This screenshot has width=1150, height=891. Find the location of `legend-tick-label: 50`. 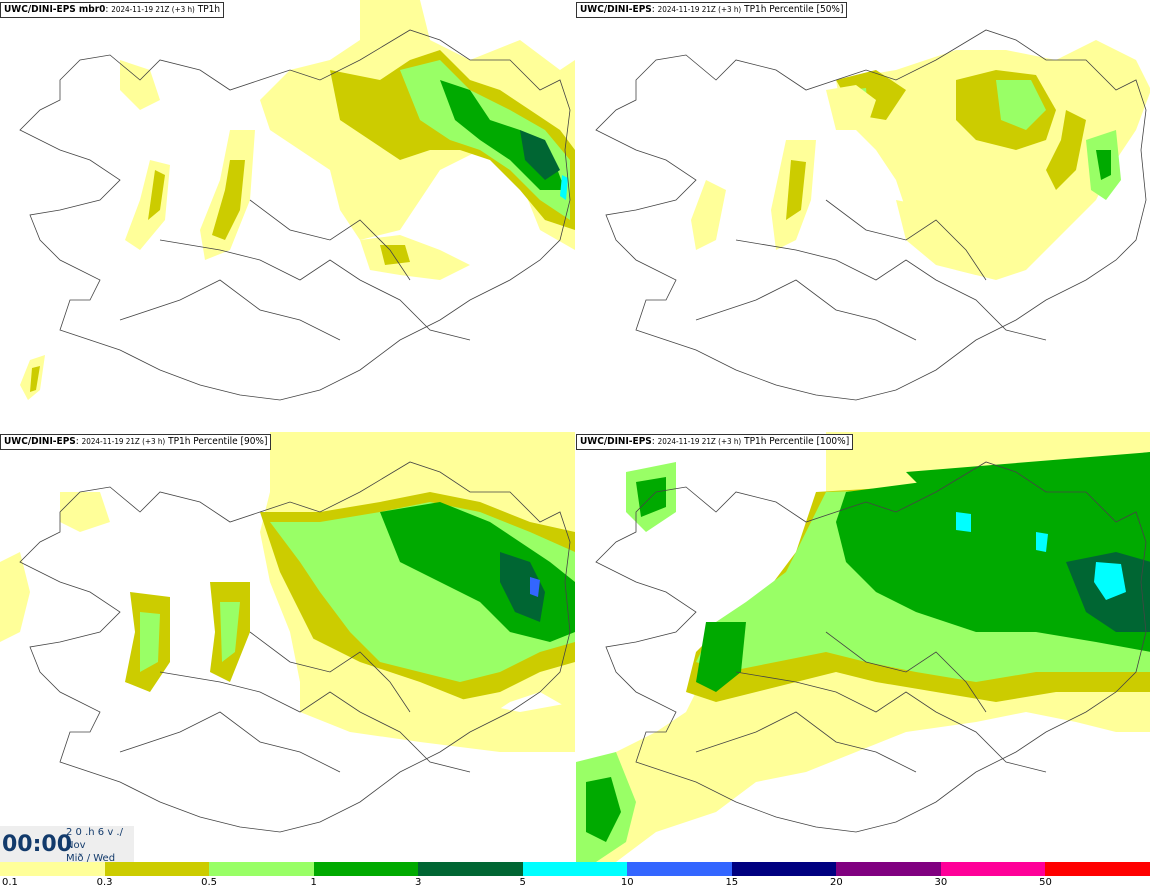

legend-tick-label: 50 is located at coordinates (1045, 882).